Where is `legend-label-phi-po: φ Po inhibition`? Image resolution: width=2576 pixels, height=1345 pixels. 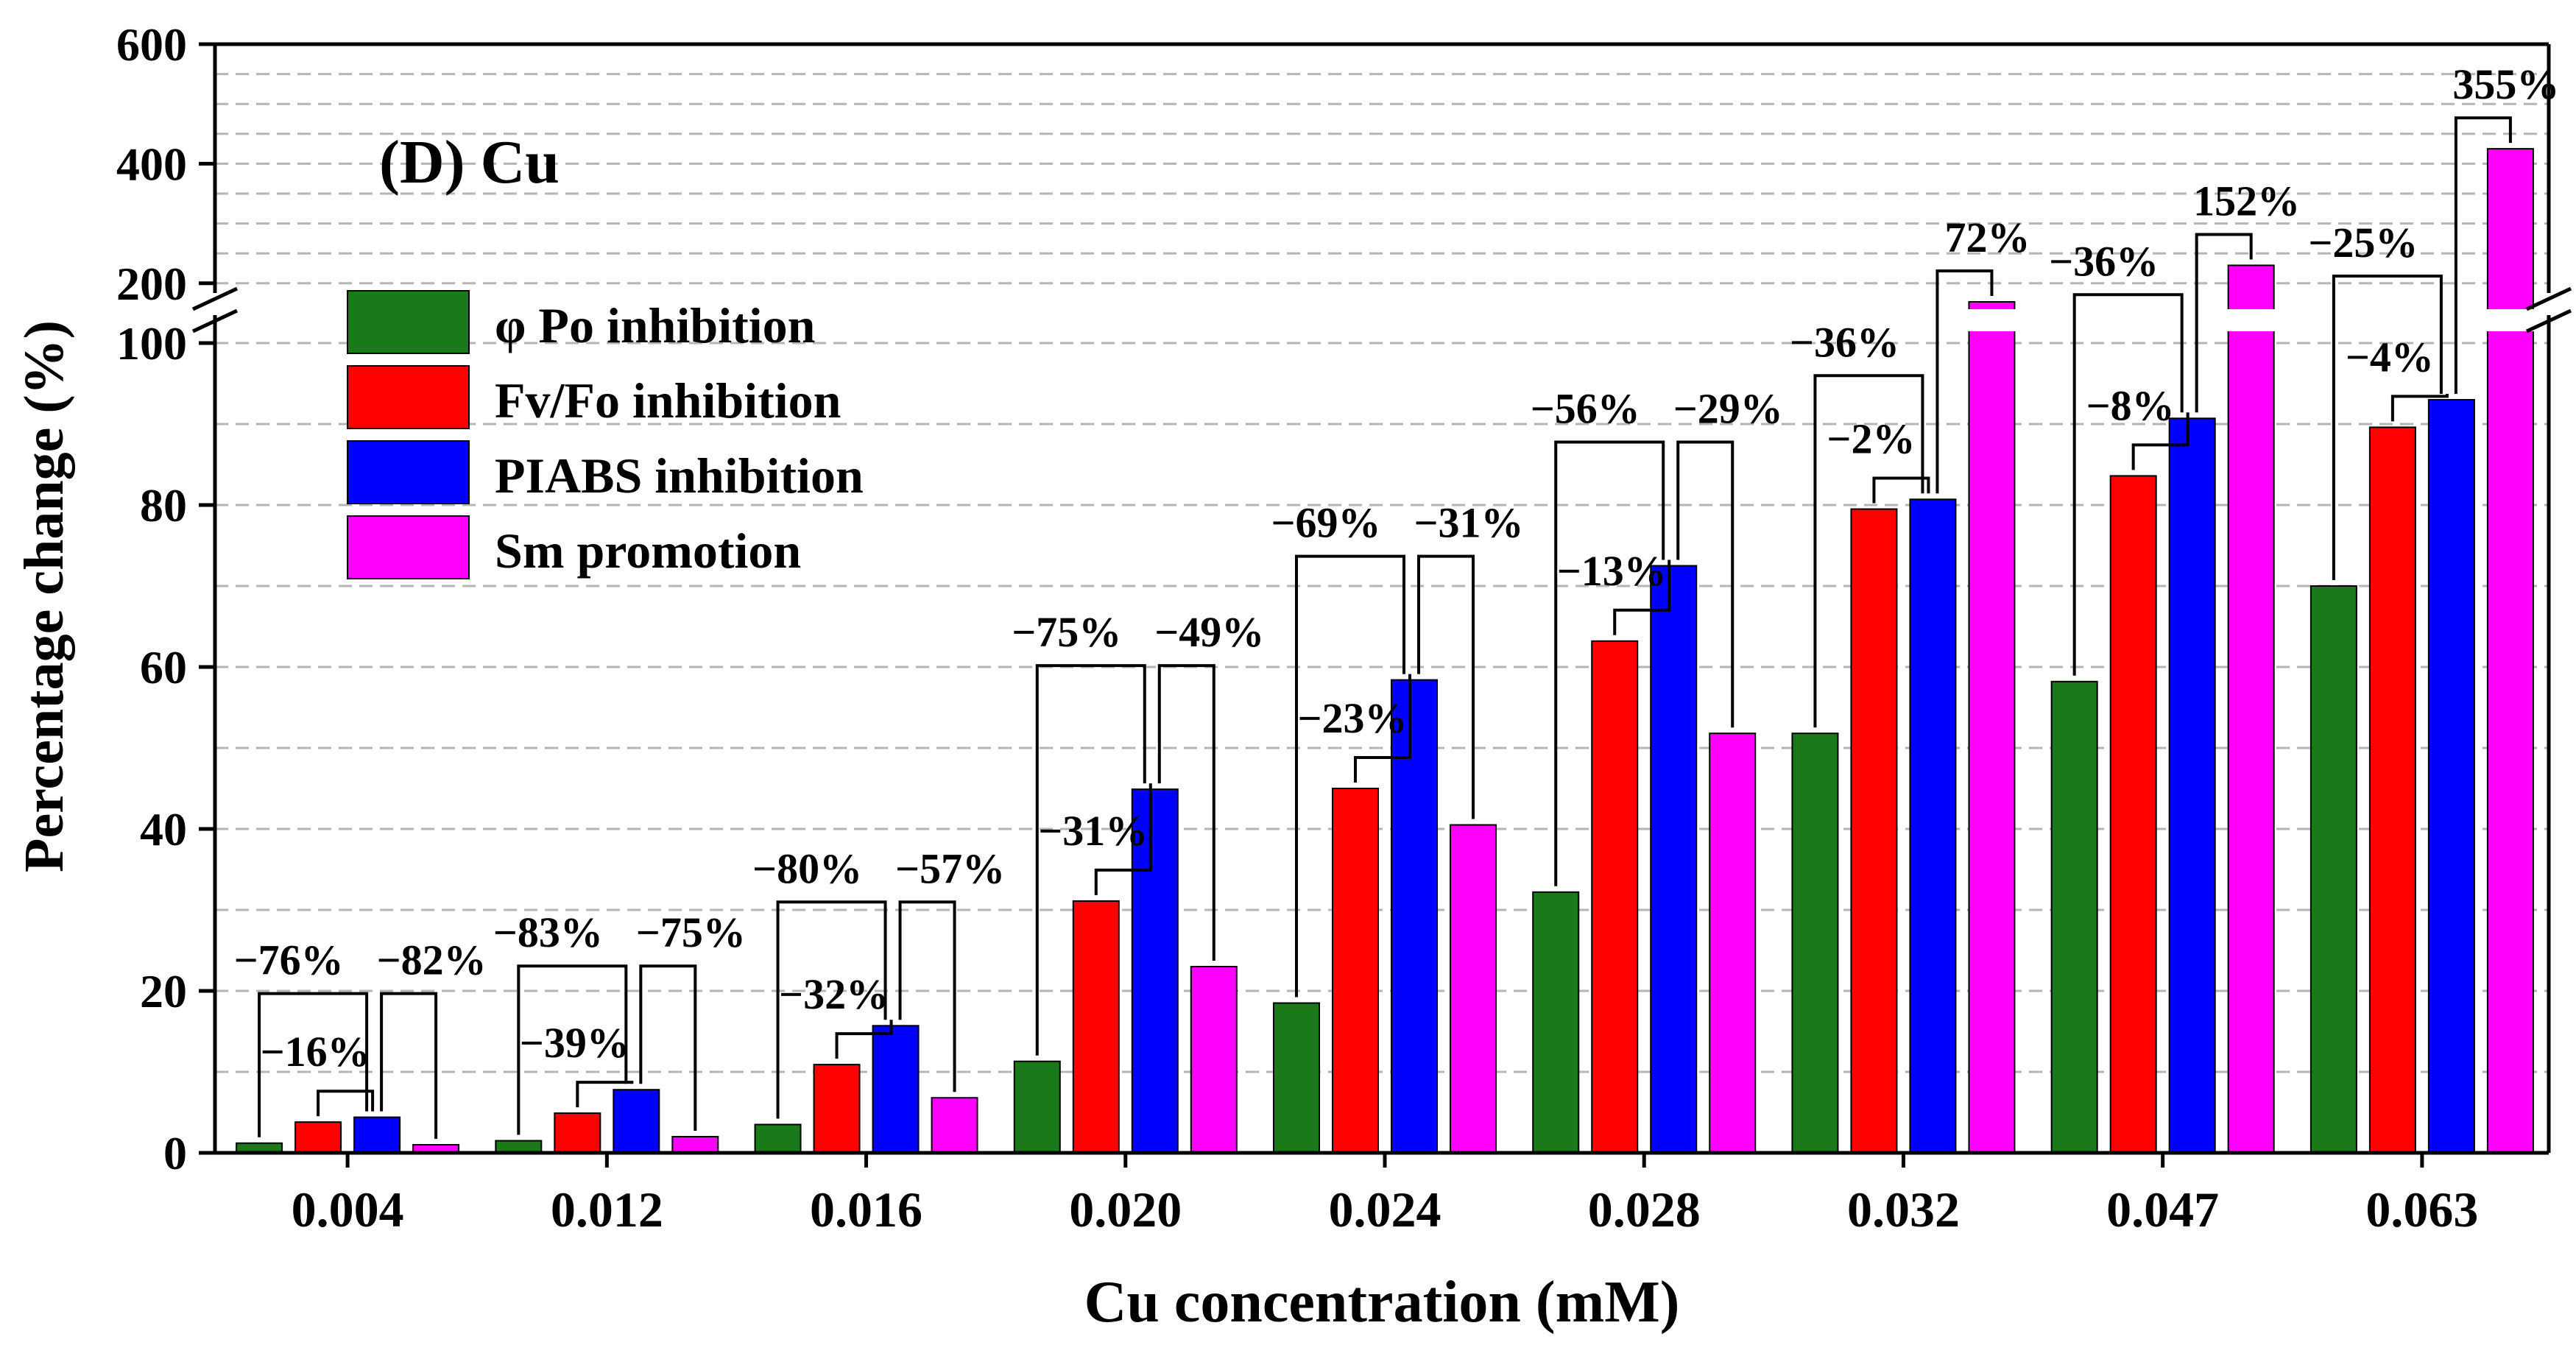 legend-label-phi-po: φ Po inhibition is located at coordinates (655, 325).